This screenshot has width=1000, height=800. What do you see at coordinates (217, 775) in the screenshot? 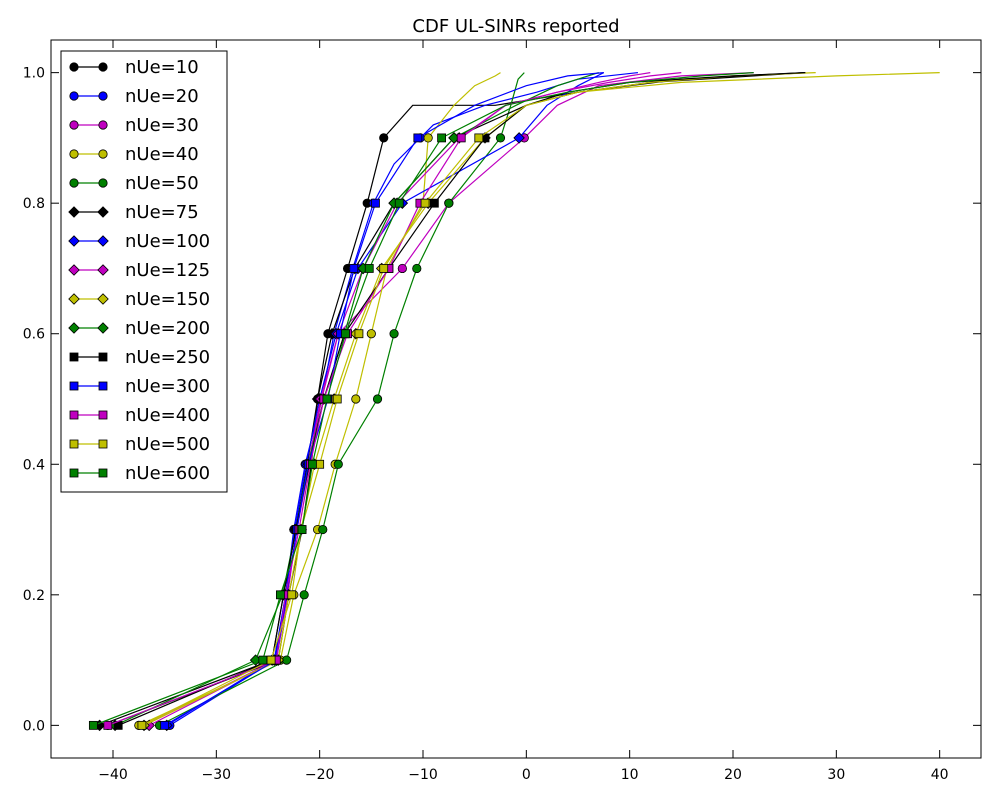
I see `x-tick-label: −30` at bounding box center [217, 775].